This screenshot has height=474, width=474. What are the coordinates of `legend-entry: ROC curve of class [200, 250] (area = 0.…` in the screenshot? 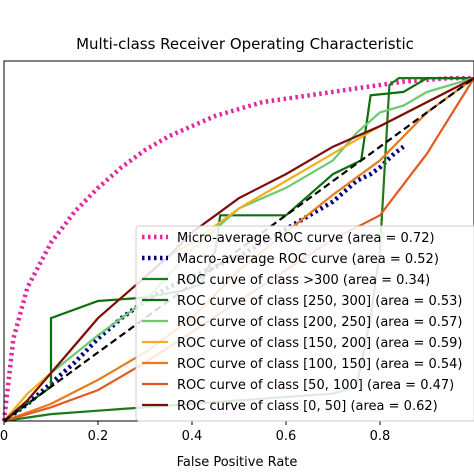 It's located at (320, 322).